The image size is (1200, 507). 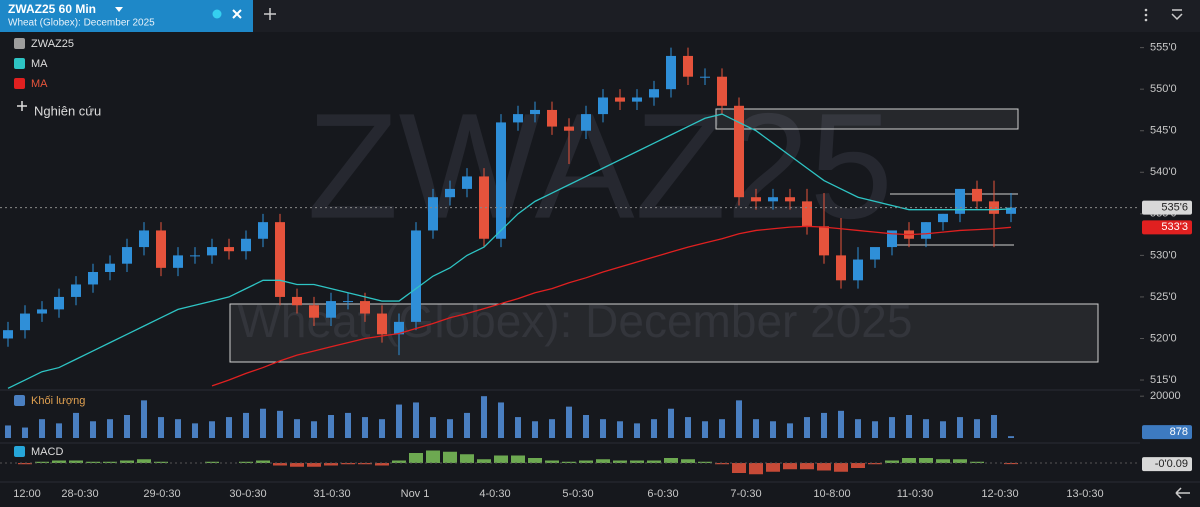 What do you see at coordinates (119, 9) in the screenshot?
I see `tab-dropdown` at bounding box center [119, 9].